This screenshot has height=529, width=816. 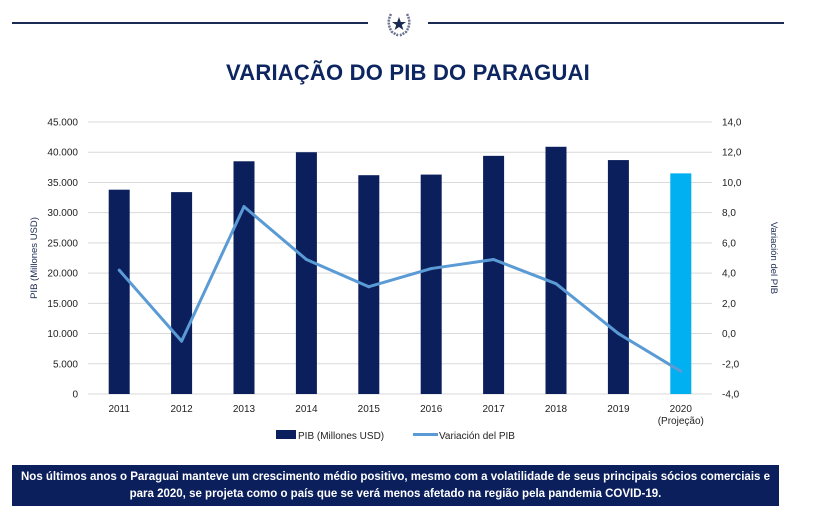 I want to click on variation-point-2017, so click(x=494, y=260).